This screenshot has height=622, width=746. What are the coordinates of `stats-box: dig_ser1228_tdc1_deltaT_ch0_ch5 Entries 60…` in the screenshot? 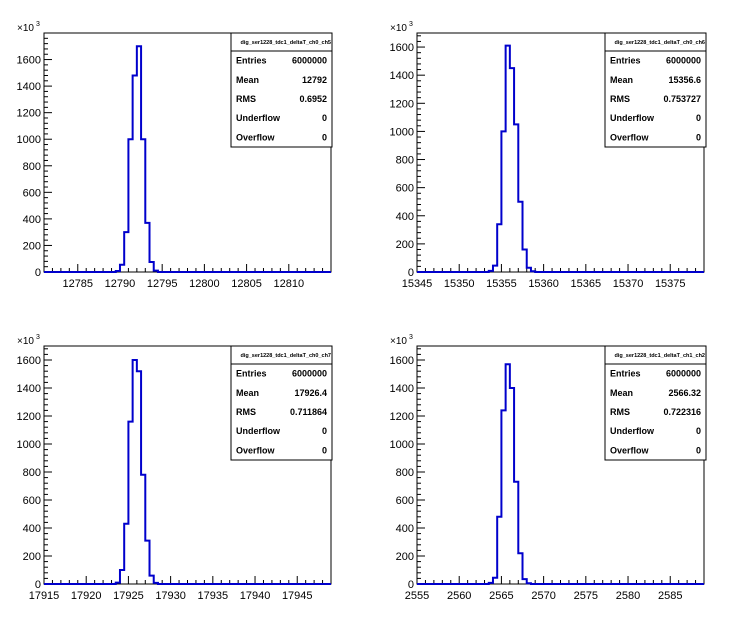 It's located at (281, 90).